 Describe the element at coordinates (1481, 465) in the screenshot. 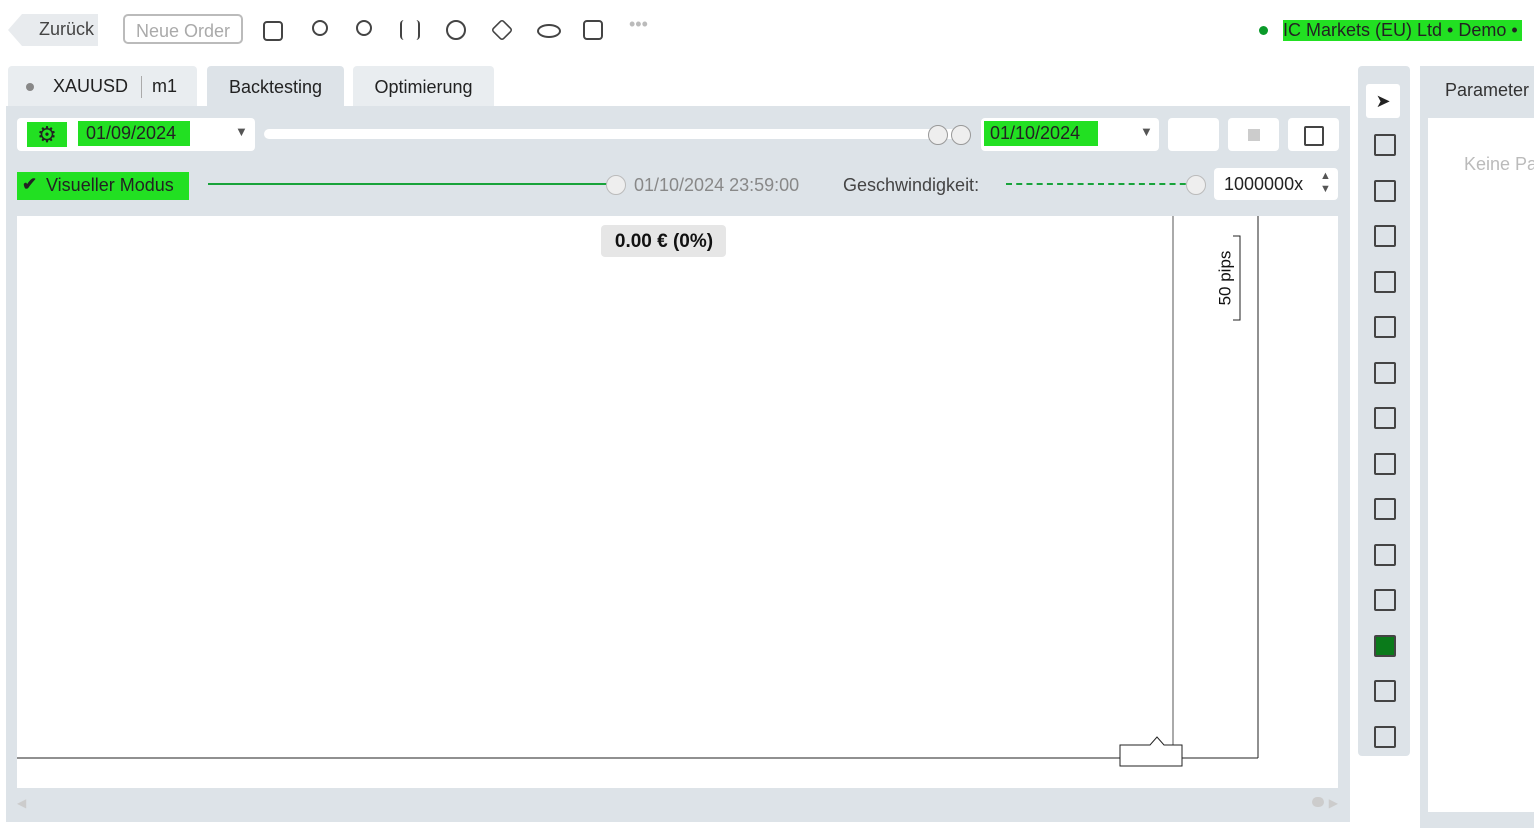

I see `parameter-body: Keine Pa` at that location.